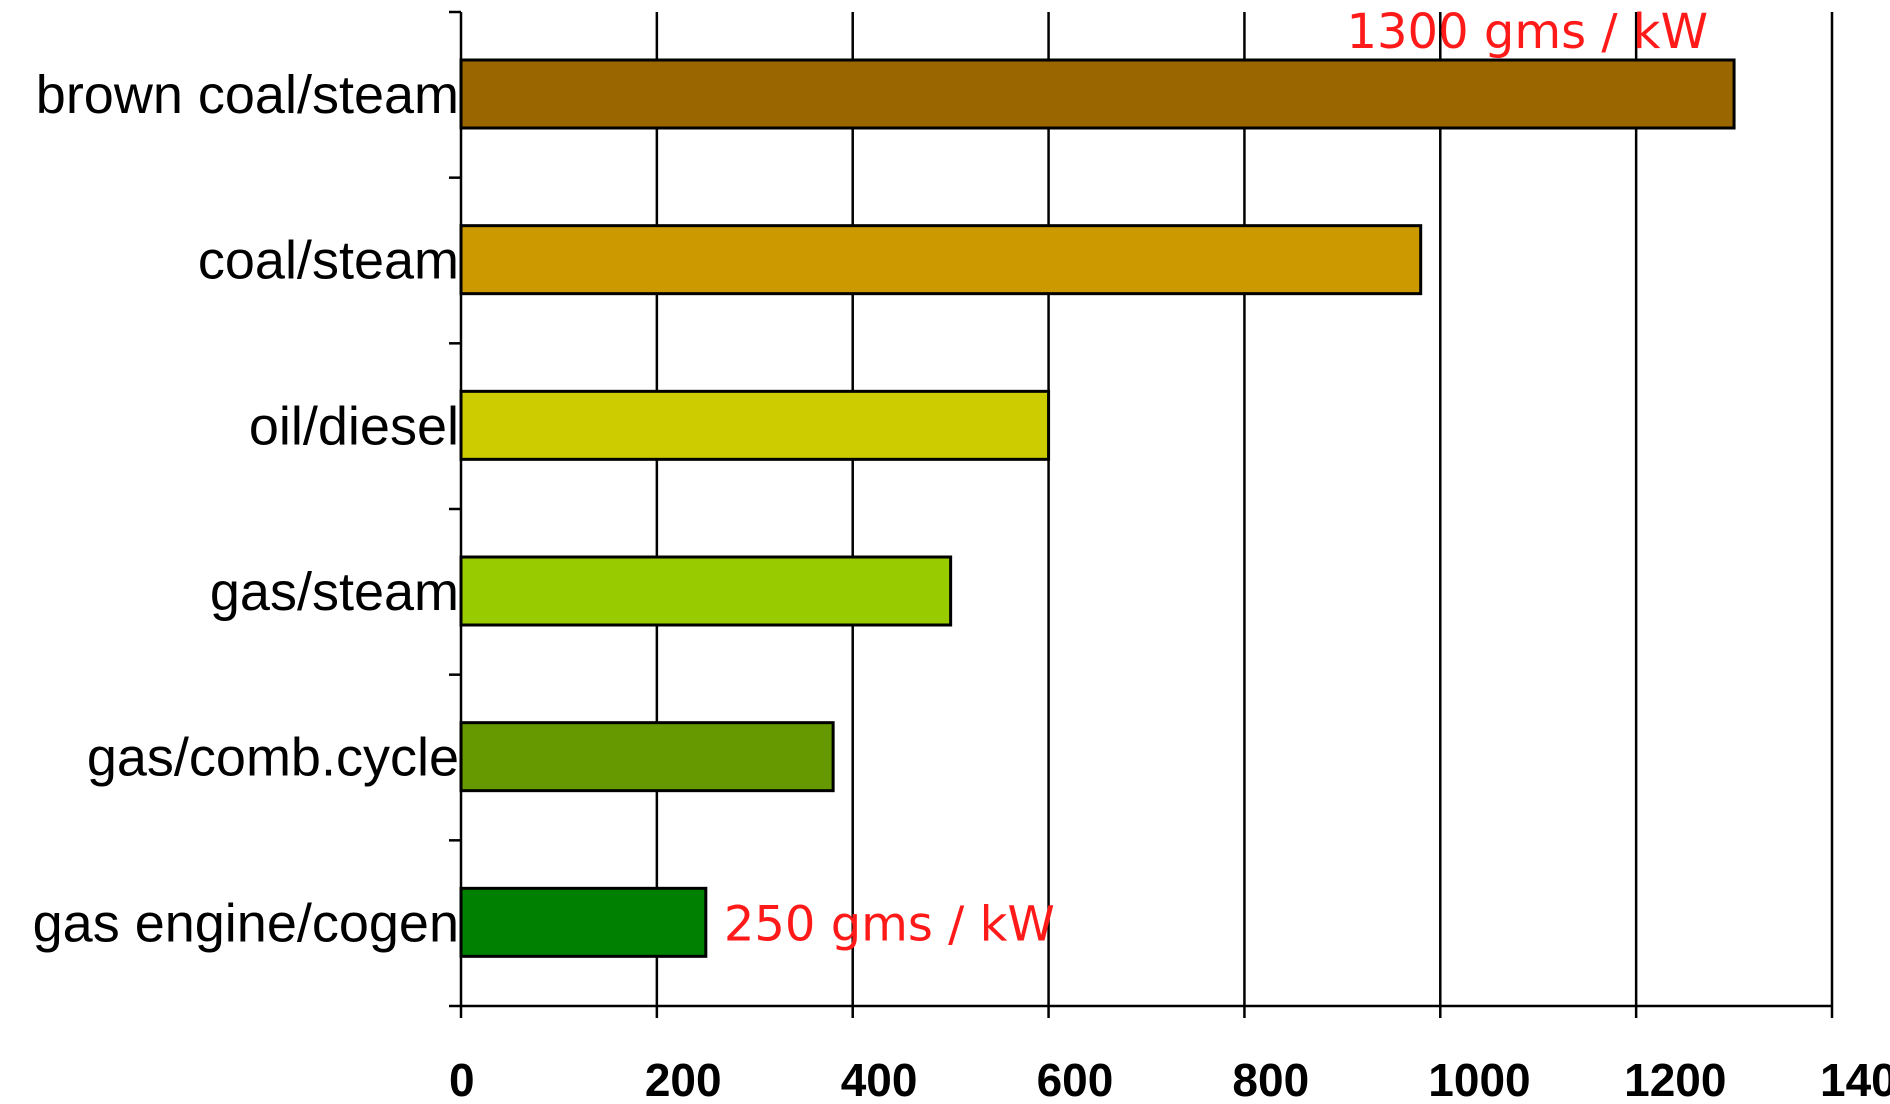  Describe the element at coordinates (334, 592) in the screenshot. I see `category-label: gas/steam` at that location.